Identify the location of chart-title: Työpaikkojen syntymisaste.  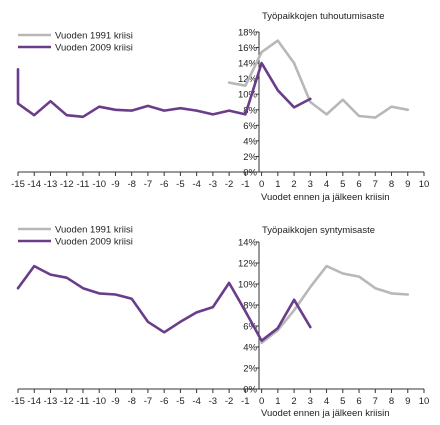
(318, 230).